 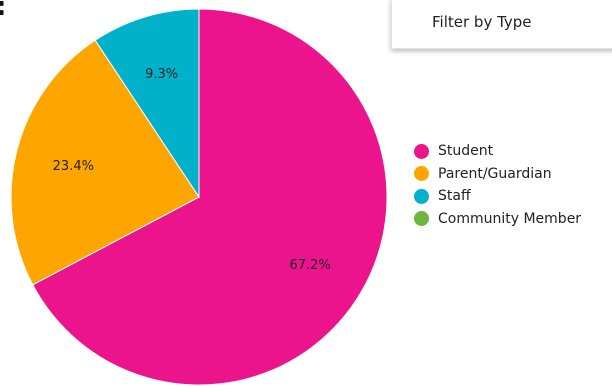 I want to click on legend-label: Staff, so click(x=454, y=196).